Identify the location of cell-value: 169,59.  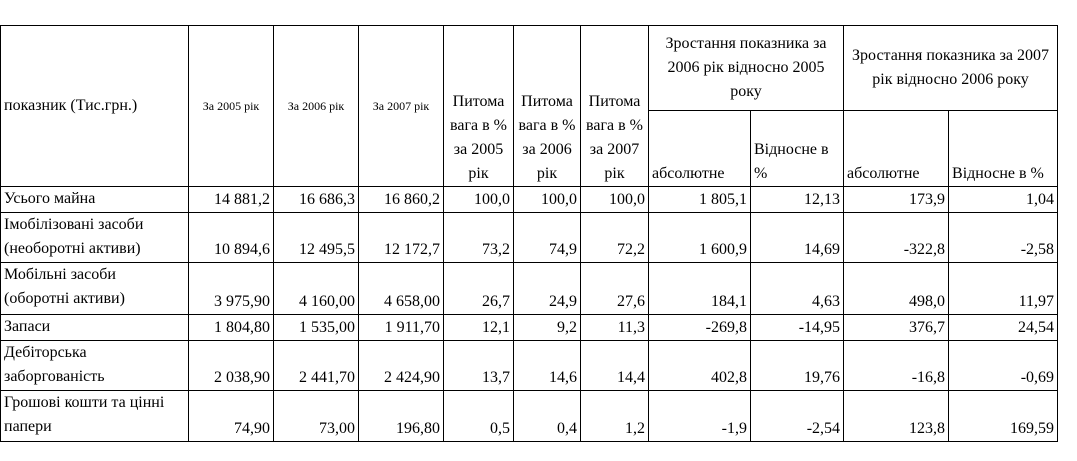
(1003, 416).